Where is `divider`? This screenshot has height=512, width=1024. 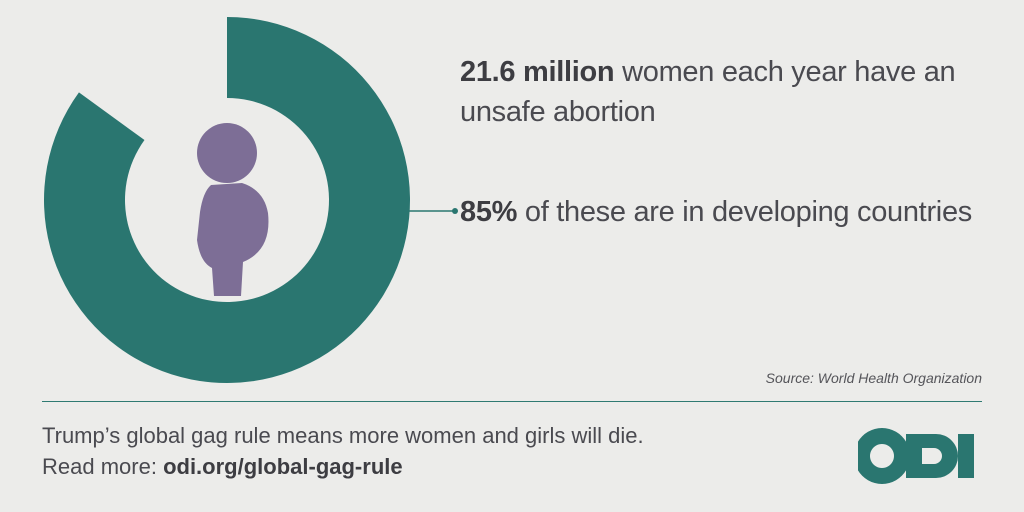 divider is located at coordinates (512, 401).